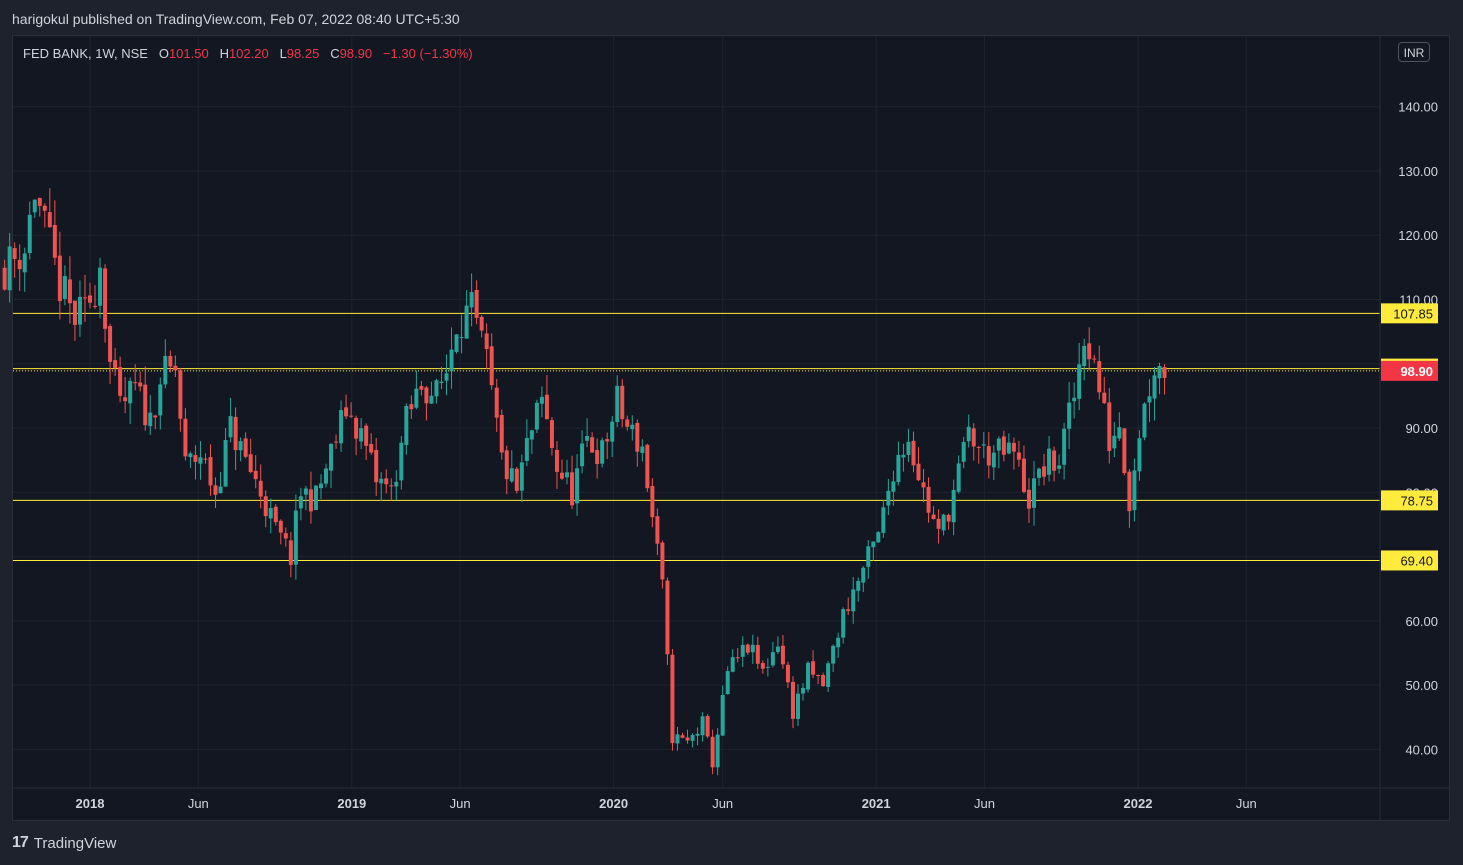  What do you see at coordinates (64, 843) in the screenshot?
I see `footer-brand: 17 TradingView` at bounding box center [64, 843].